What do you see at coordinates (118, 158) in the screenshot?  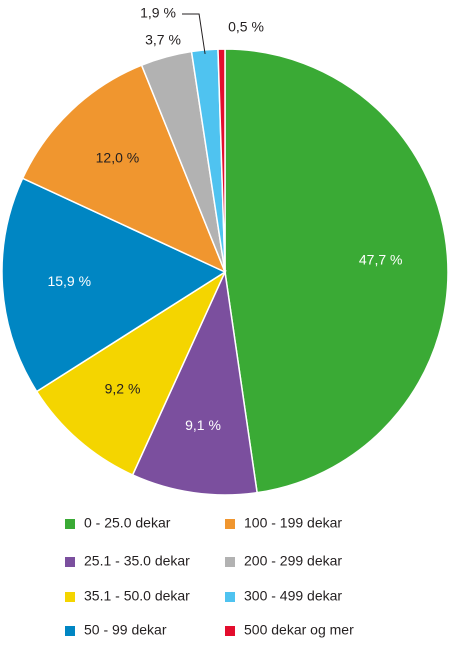 I see `data-label: 12,0 %` at bounding box center [118, 158].